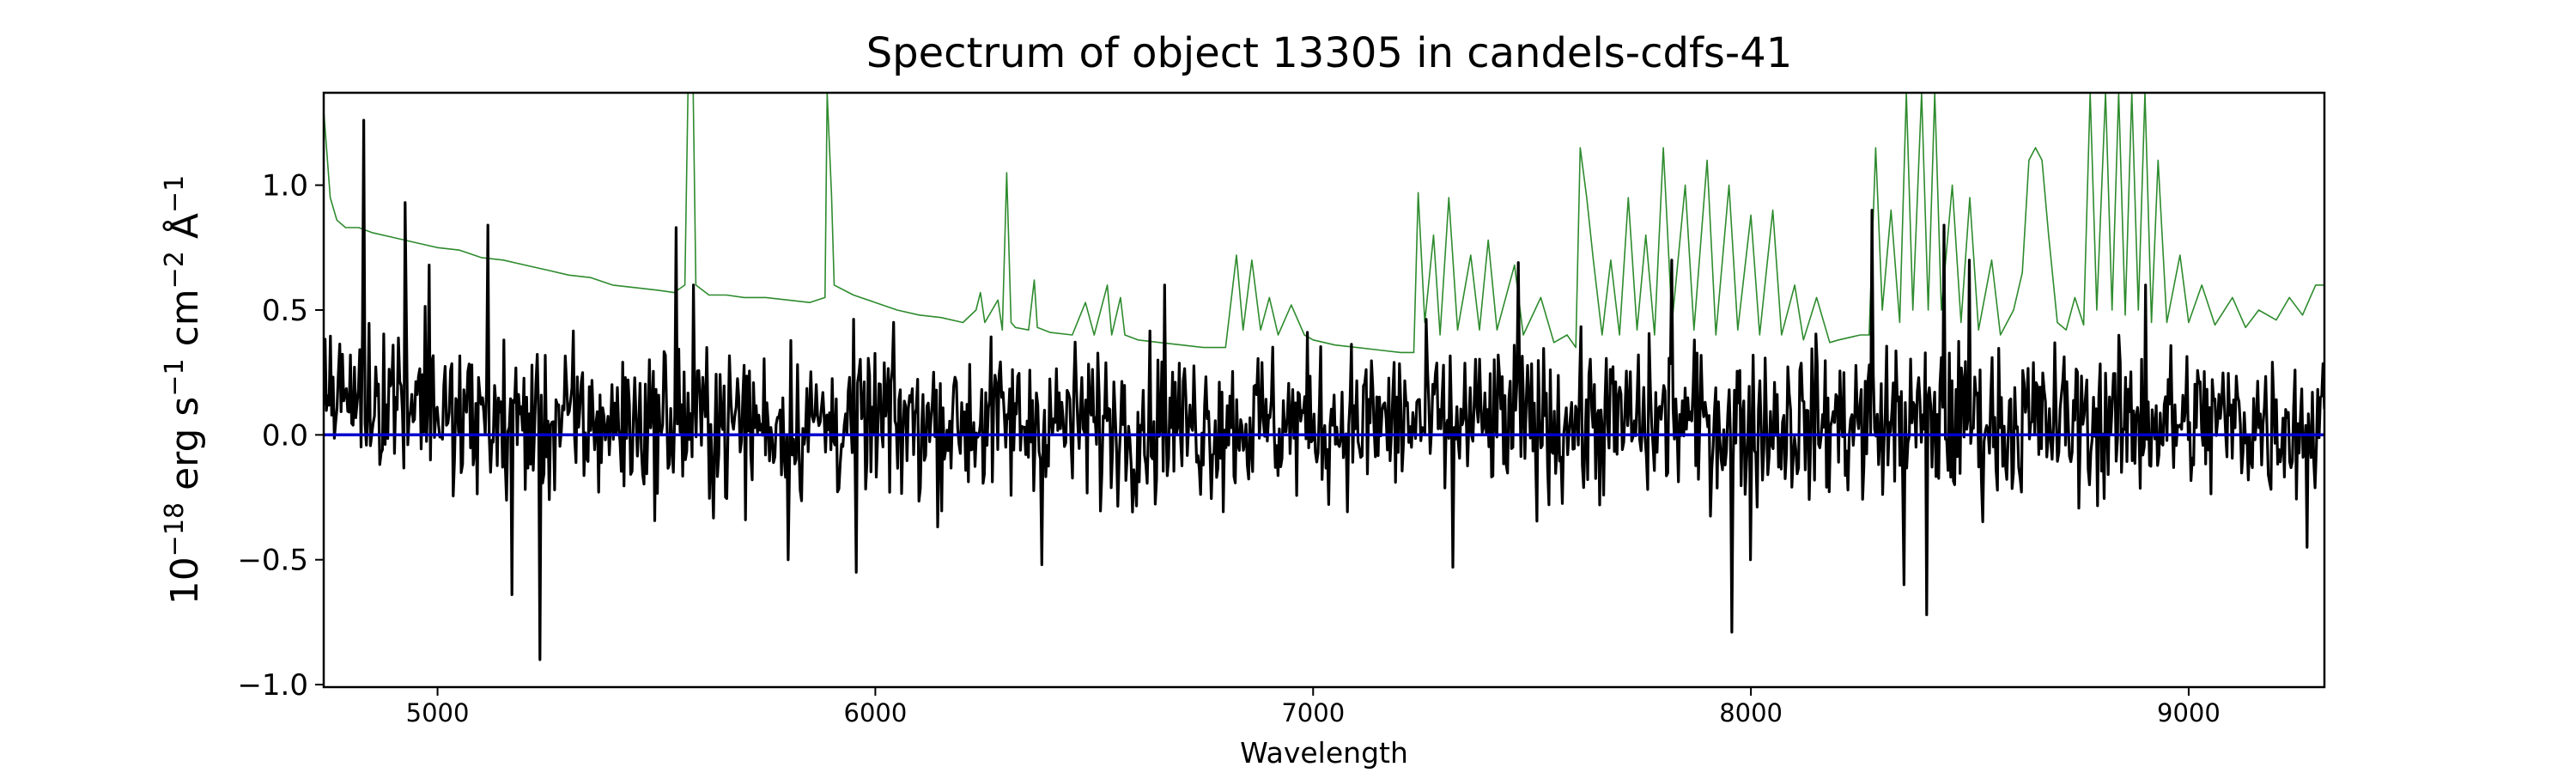 The height and width of the screenshot is (773, 2576). What do you see at coordinates (175, 194) in the screenshot?
I see `y-label-part-7: −1` at bounding box center [175, 194].